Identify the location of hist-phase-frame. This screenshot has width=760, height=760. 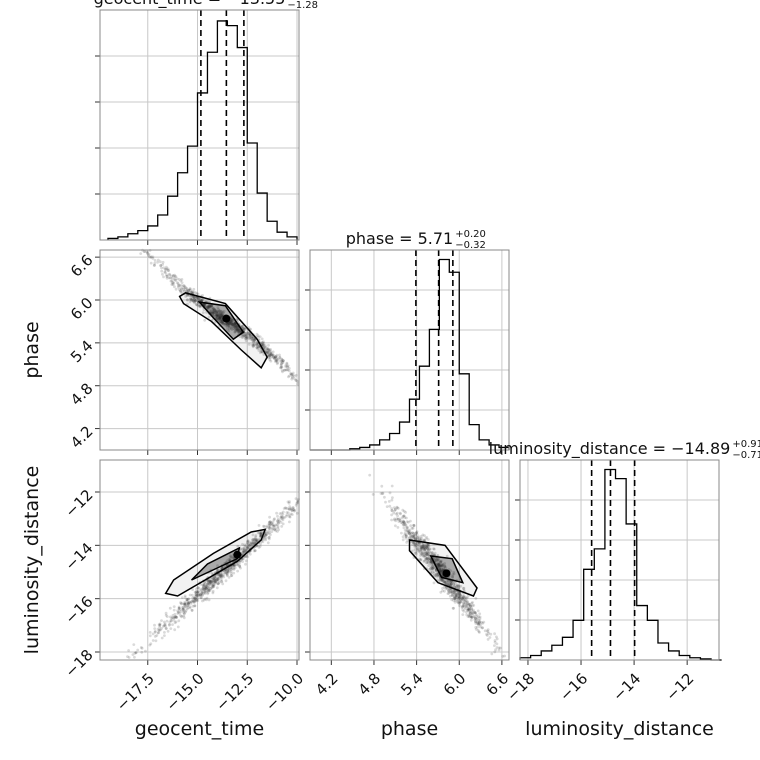
(409, 350).